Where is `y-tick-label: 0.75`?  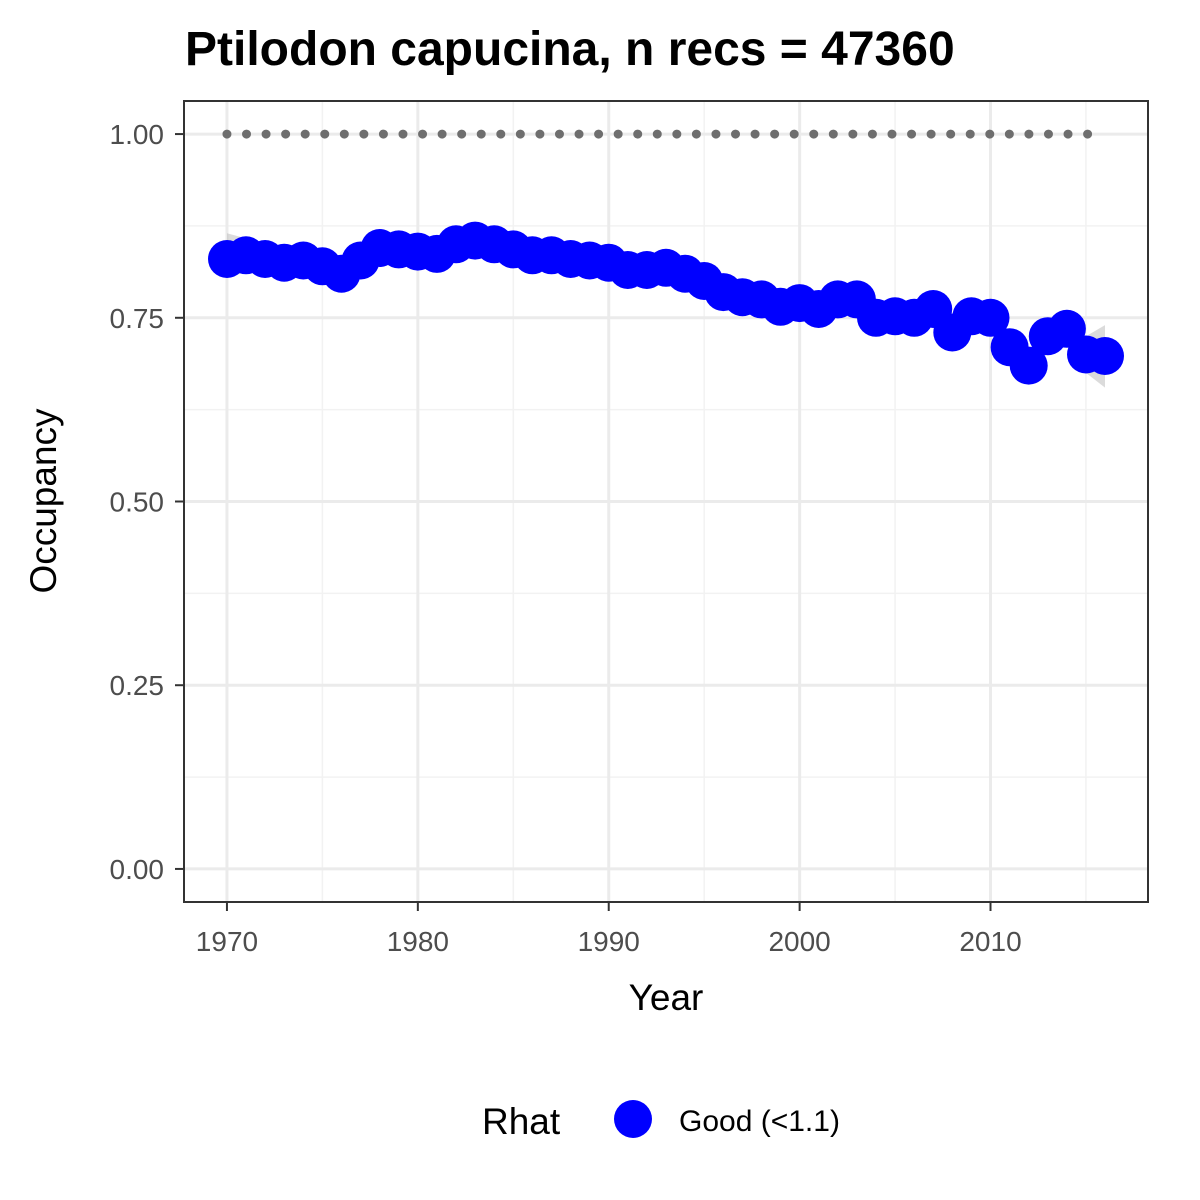 y-tick-label: 0.75 is located at coordinates (137, 318).